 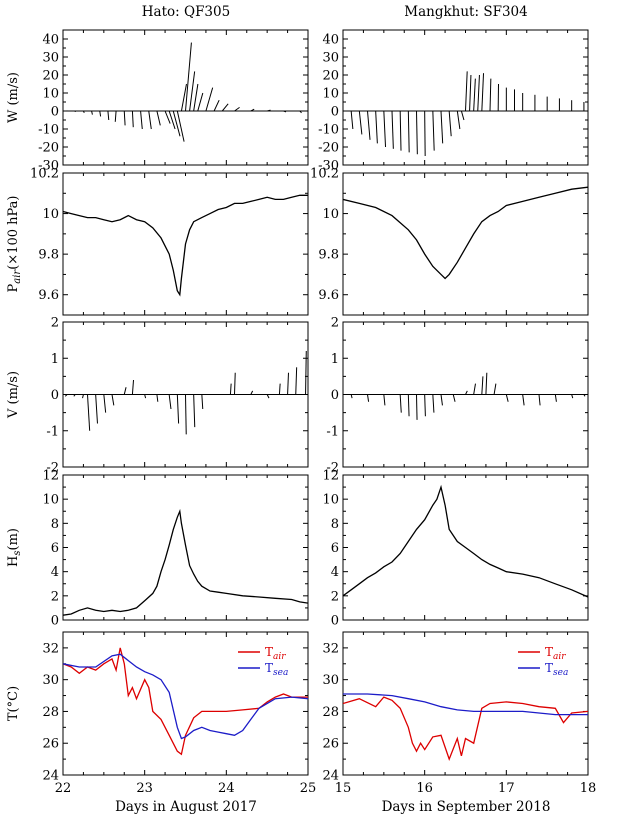 What do you see at coordinates (330, 680) in the screenshot?
I see `y-tick-label: 30` at bounding box center [330, 680].